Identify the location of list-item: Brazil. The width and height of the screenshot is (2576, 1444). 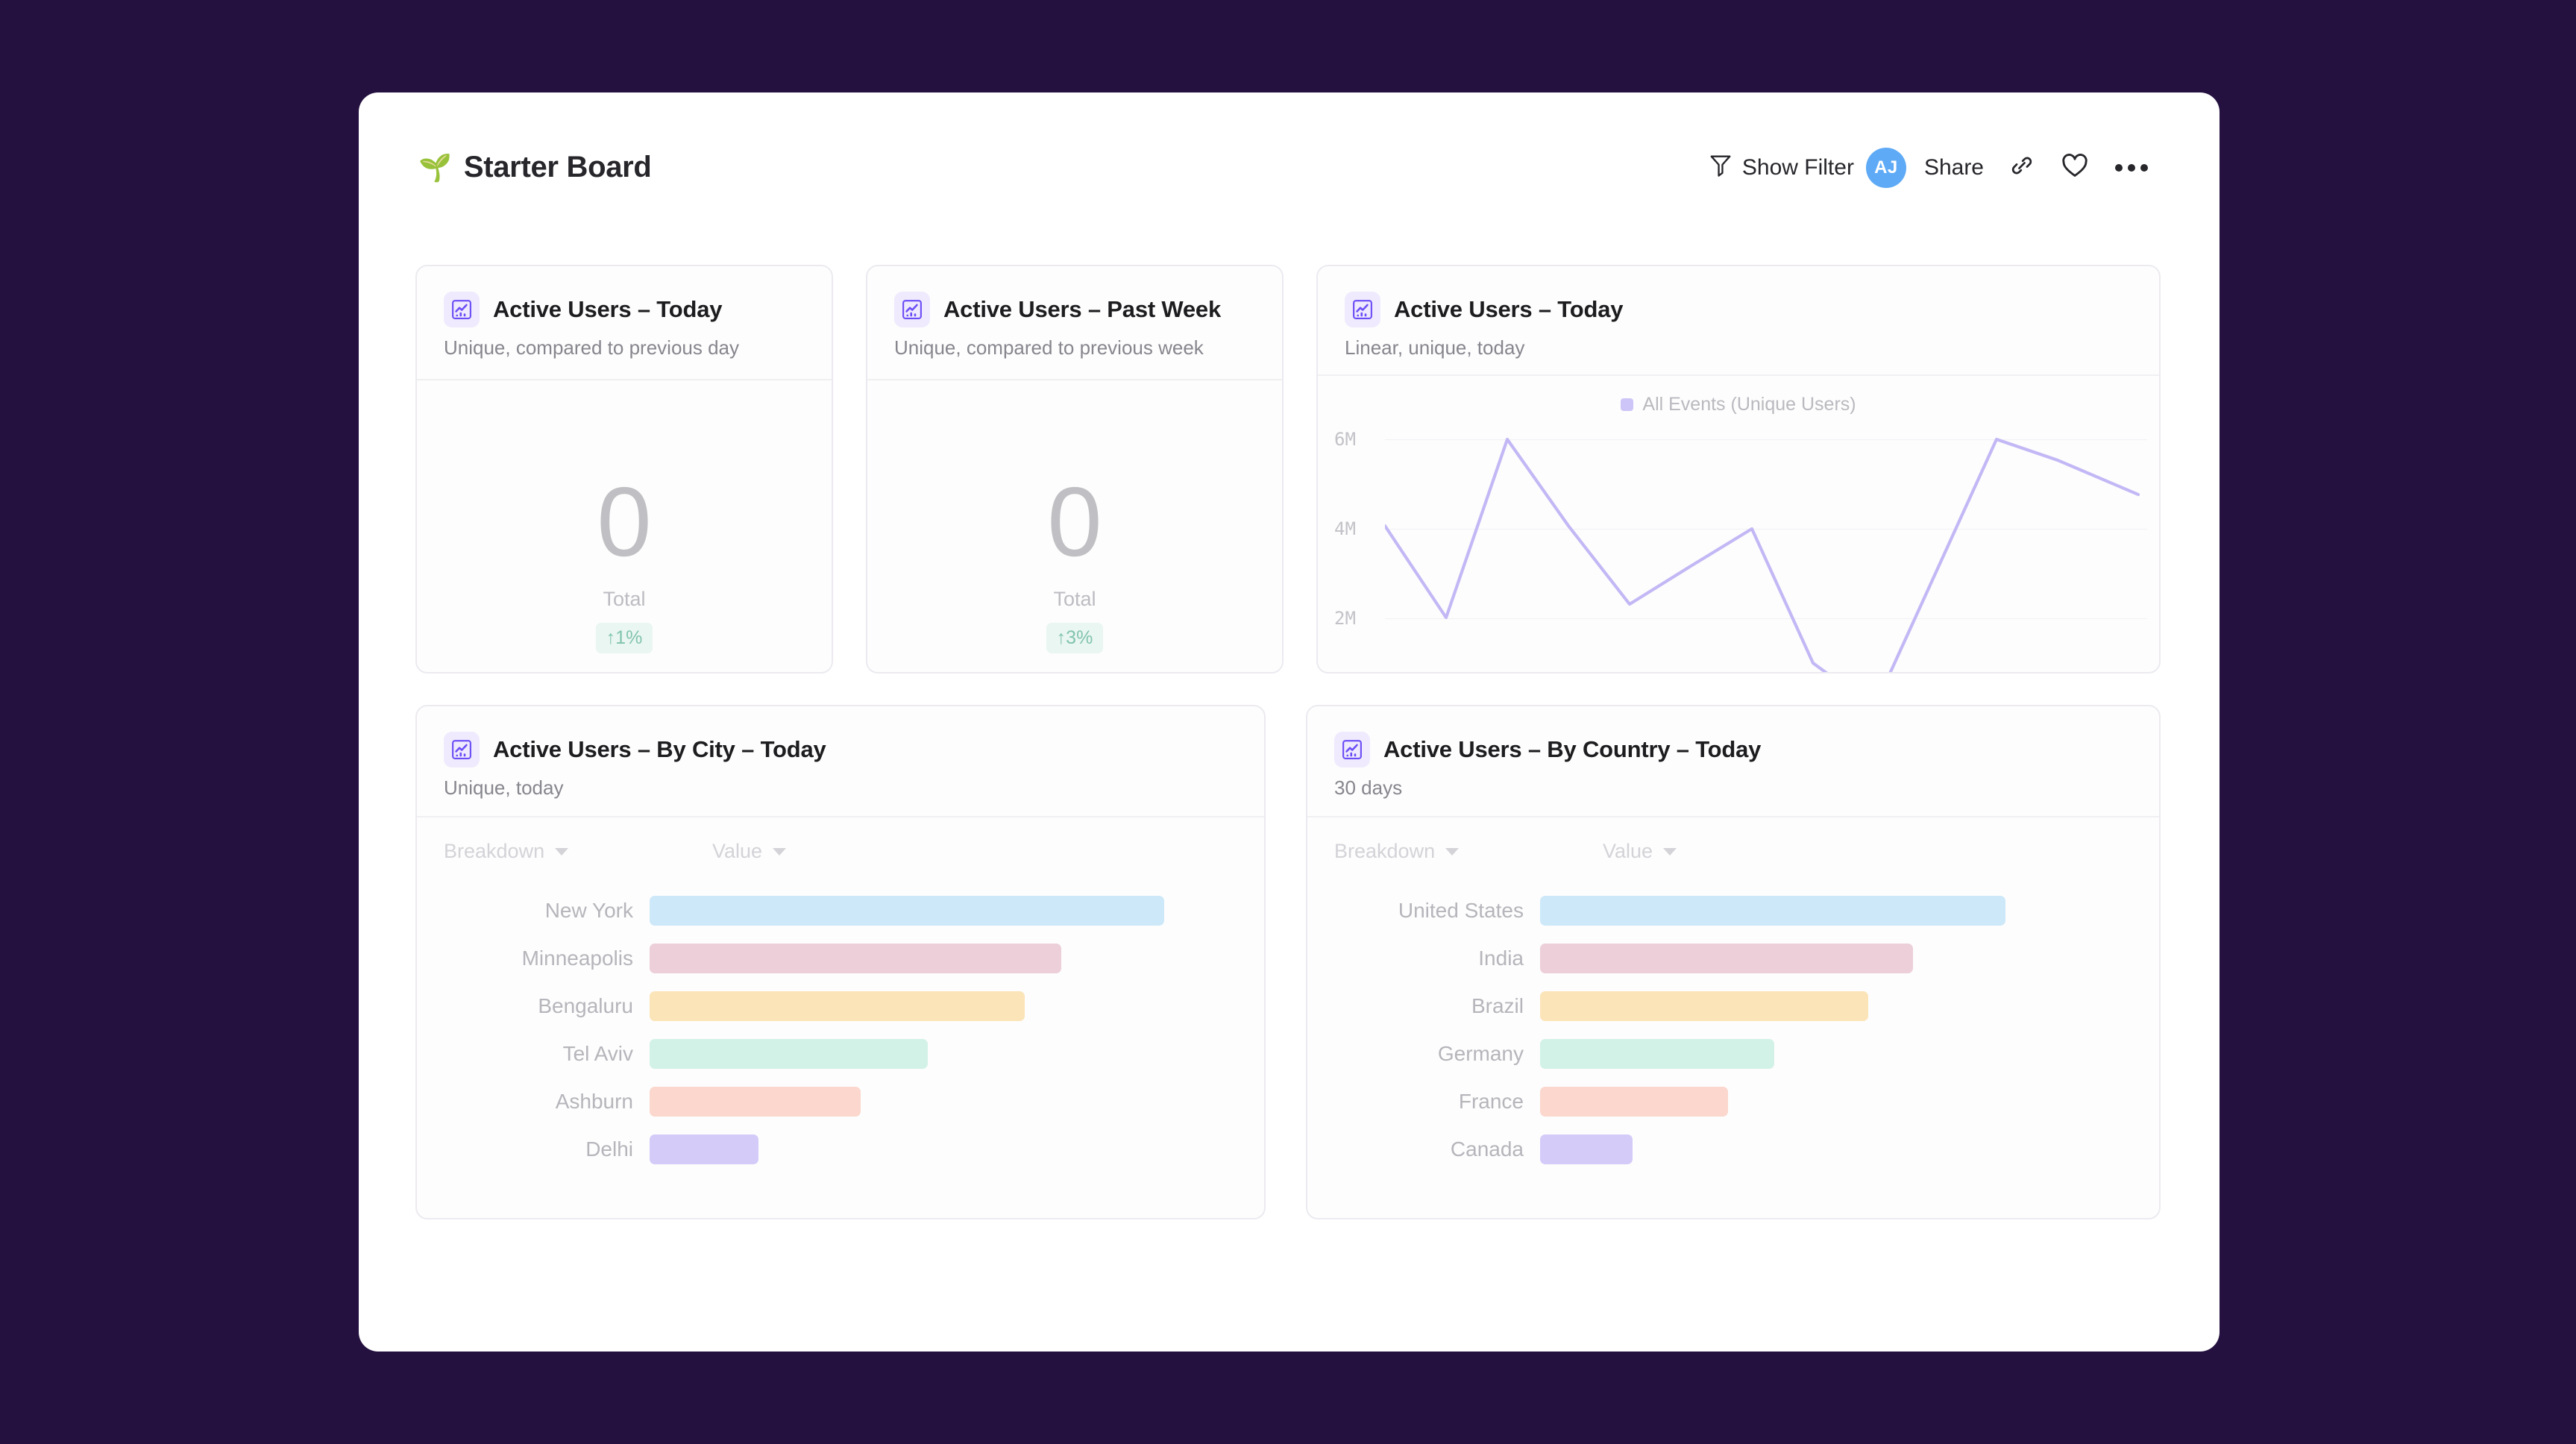
(1718, 1006).